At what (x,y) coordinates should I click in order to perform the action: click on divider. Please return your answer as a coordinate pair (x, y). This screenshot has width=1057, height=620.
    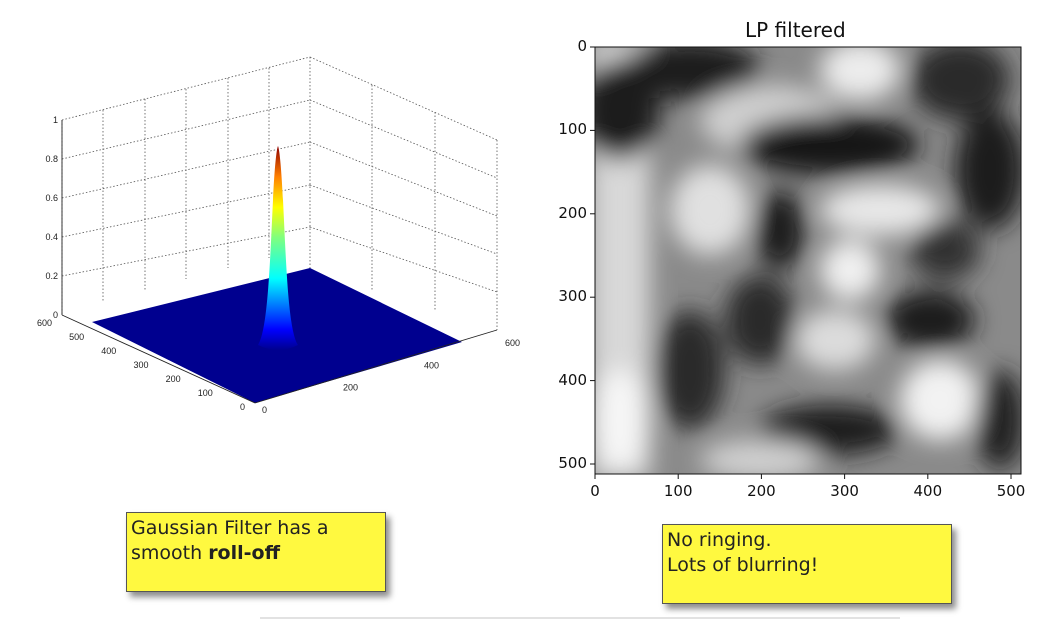
    Looking at the image, I should click on (580, 618).